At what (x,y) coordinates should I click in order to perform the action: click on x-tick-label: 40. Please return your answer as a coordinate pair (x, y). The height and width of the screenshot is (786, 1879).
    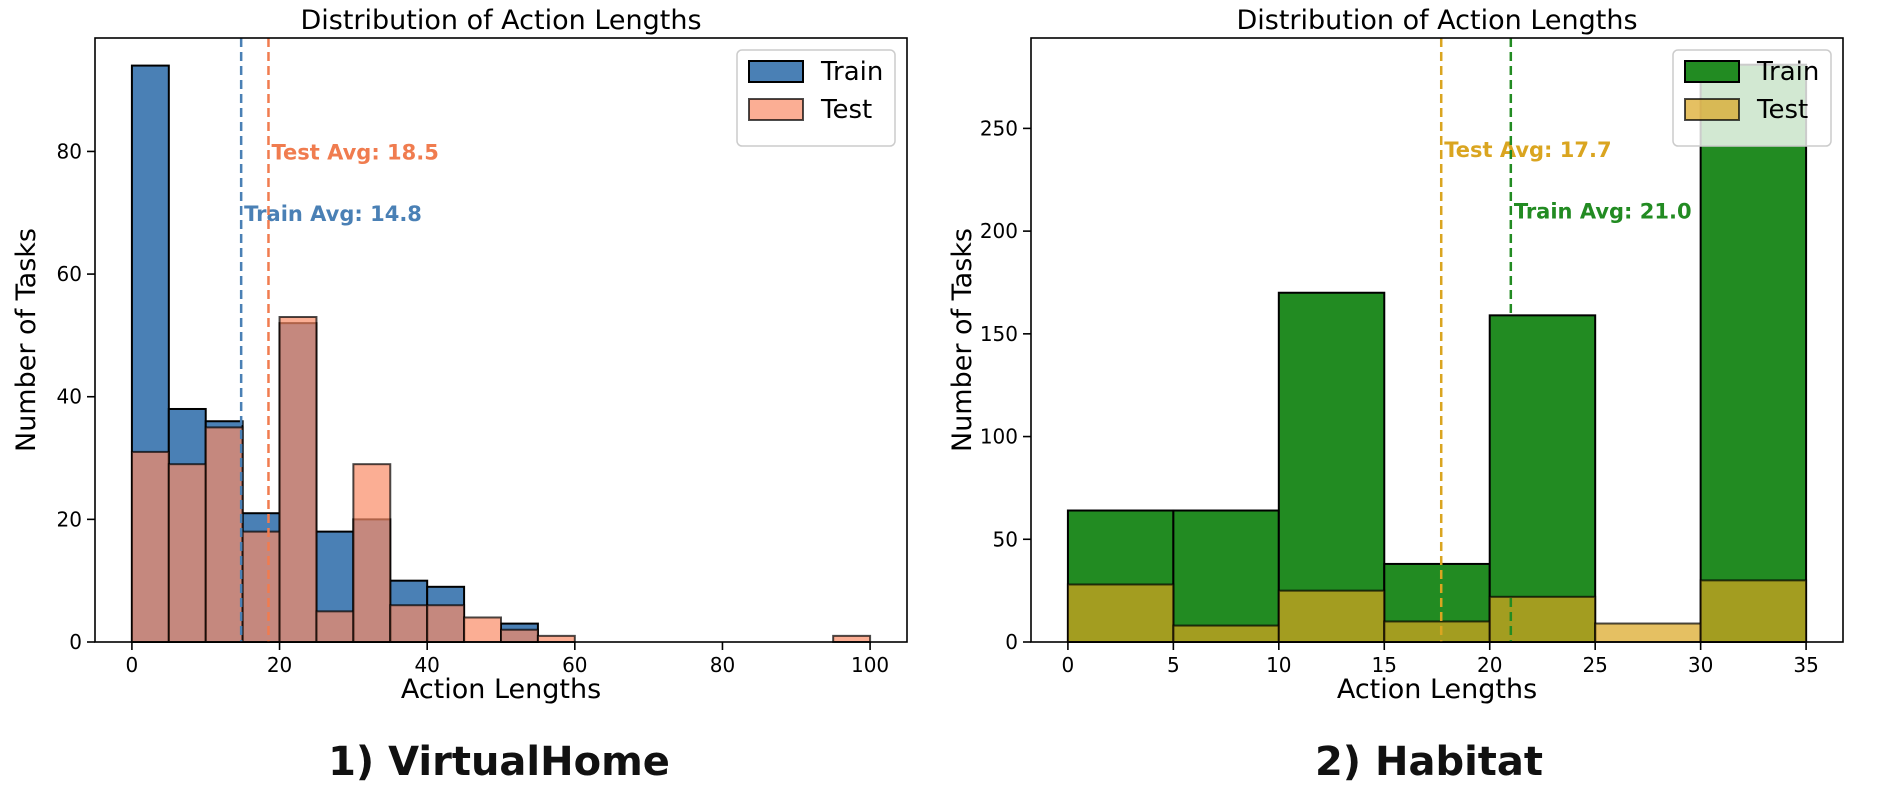
    Looking at the image, I should click on (426, 665).